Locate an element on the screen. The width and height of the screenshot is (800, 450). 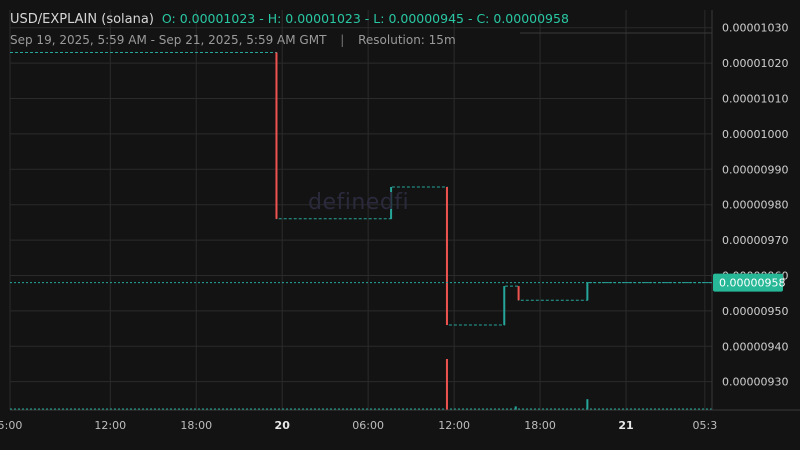
price-tick-label: 0.00001020 is located at coordinates (755, 63).